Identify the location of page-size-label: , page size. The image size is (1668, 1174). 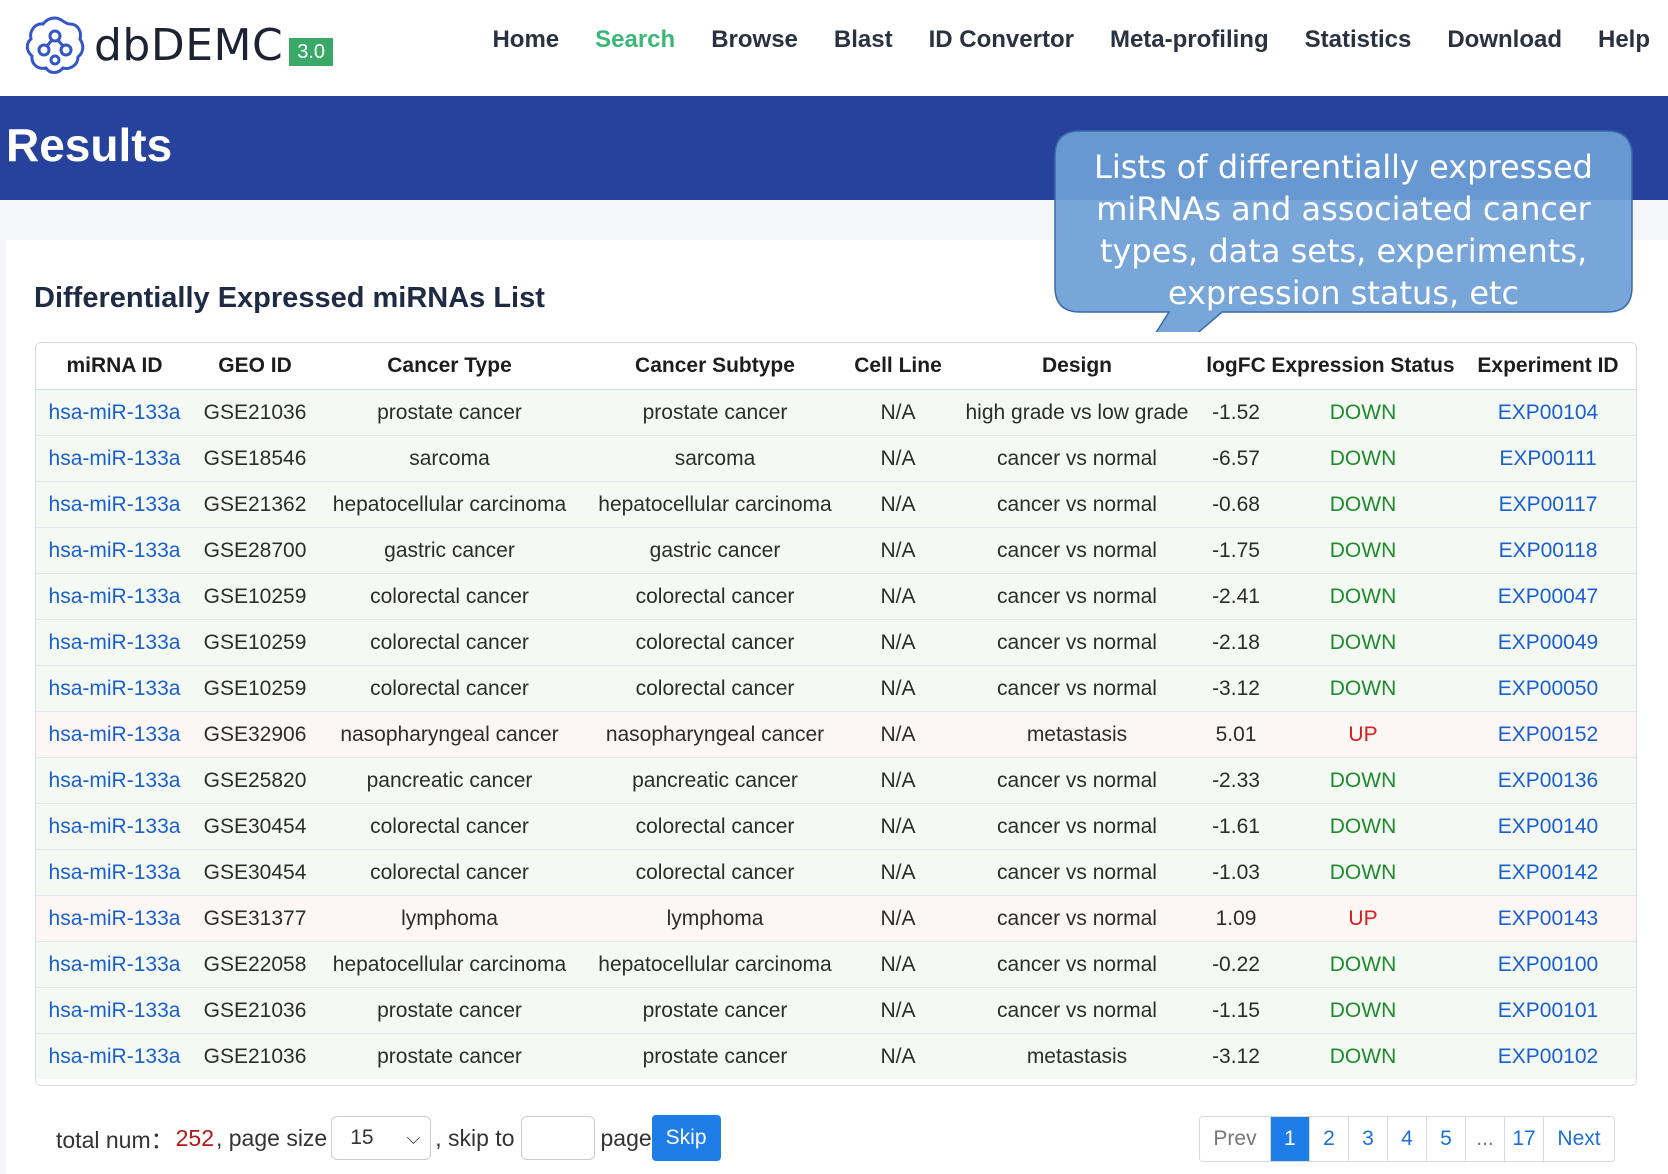
(271, 1137).